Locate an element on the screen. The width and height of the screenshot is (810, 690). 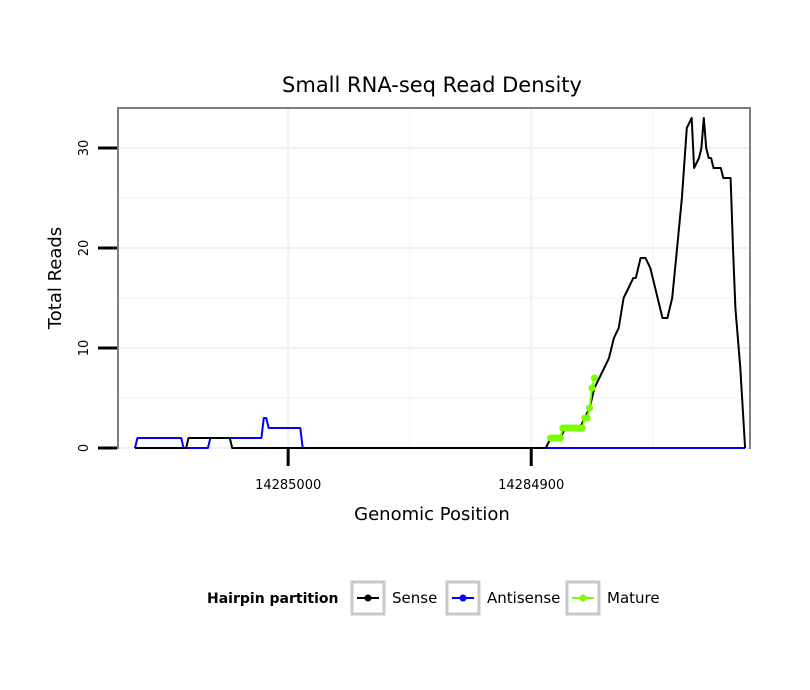
chart-title: Small RNA-seq Read Density is located at coordinates (432, 85).